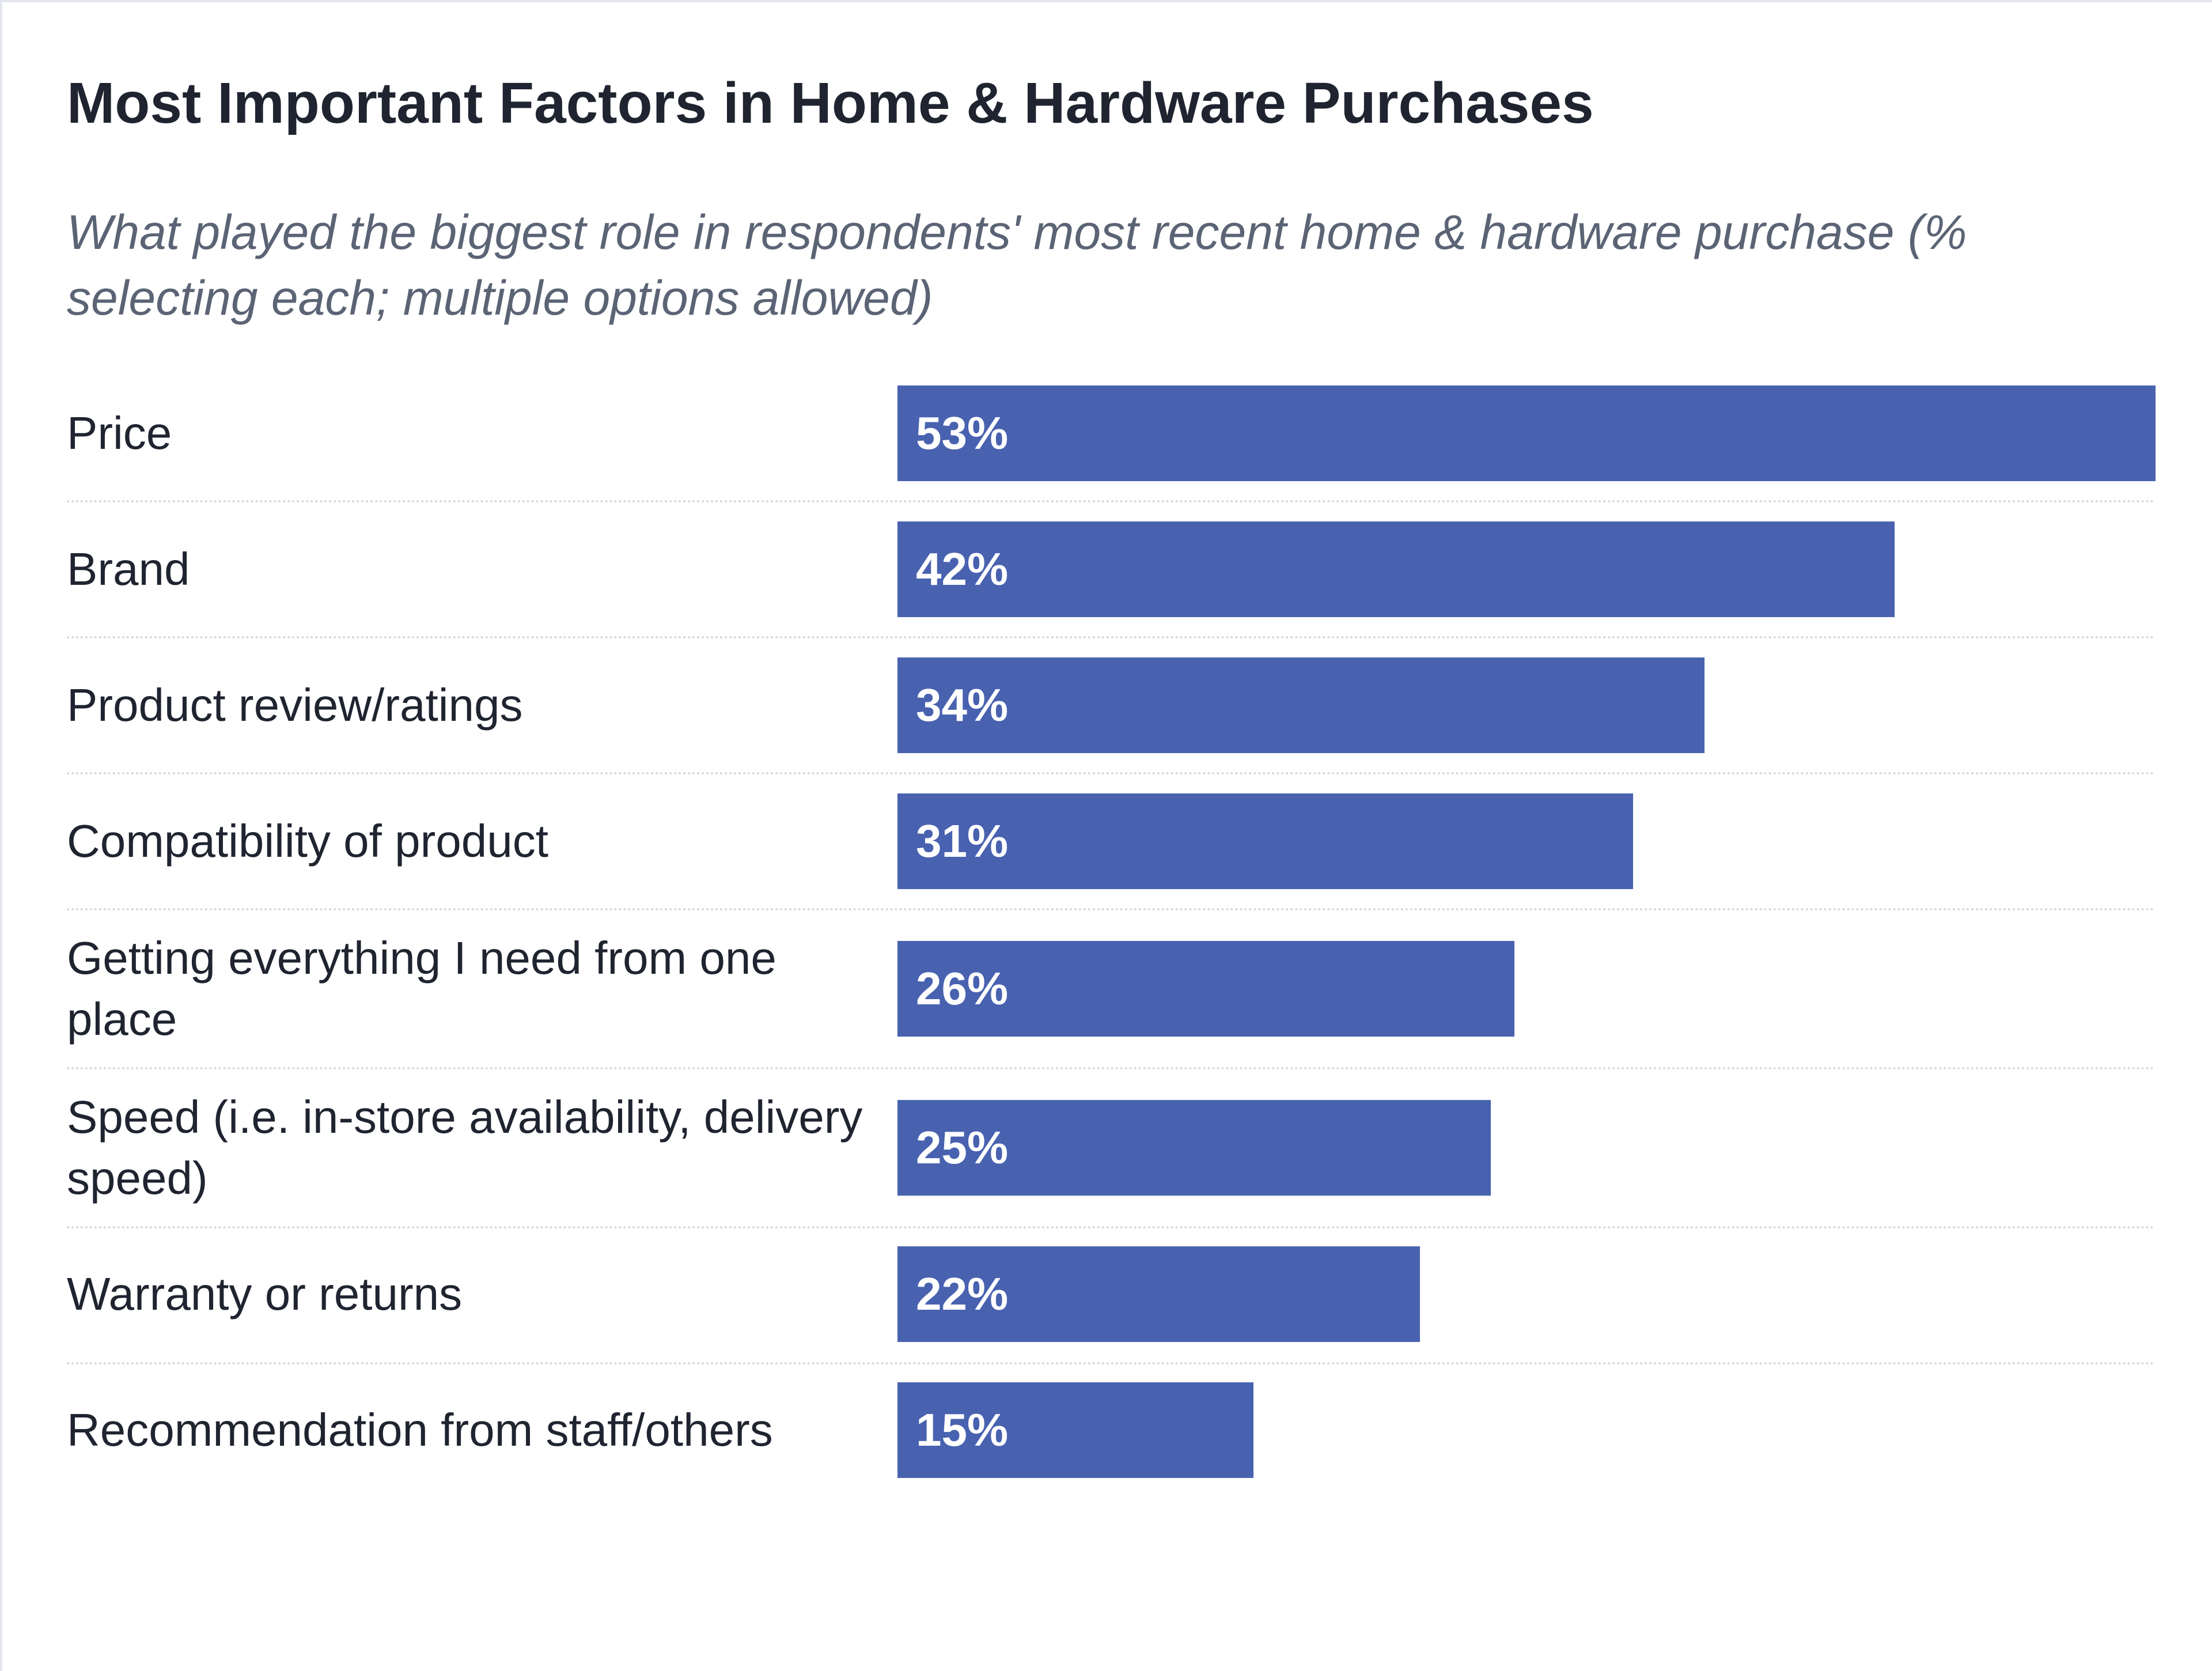  Describe the element at coordinates (1301, 705) in the screenshot. I see `bar: 34%` at that location.